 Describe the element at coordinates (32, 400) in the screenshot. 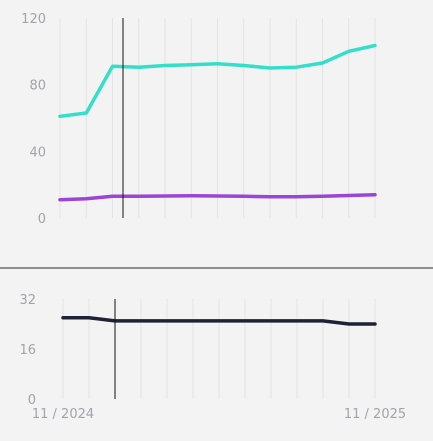

I see `y-tick-label-1-0: 0` at that location.